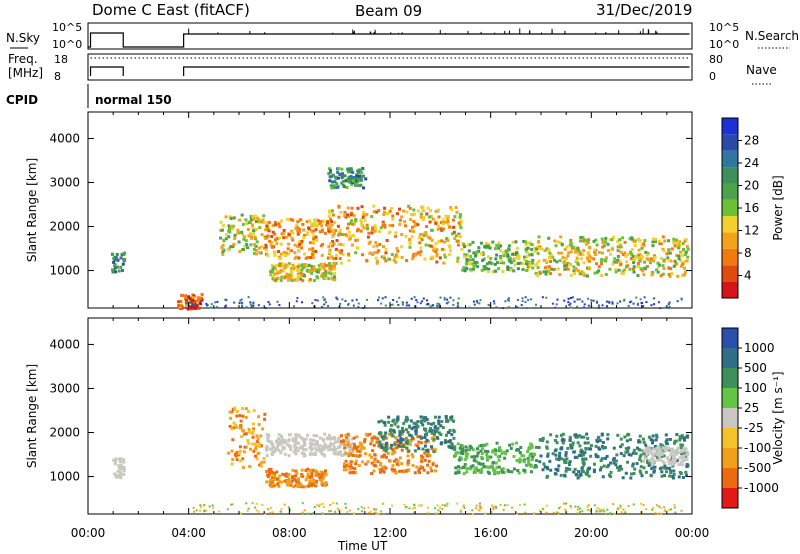 The width and height of the screenshot is (800, 554). Describe the element at coordinates (25, 73) in the screenshot. I see `freq-unit-label: [MHz]` at that location.